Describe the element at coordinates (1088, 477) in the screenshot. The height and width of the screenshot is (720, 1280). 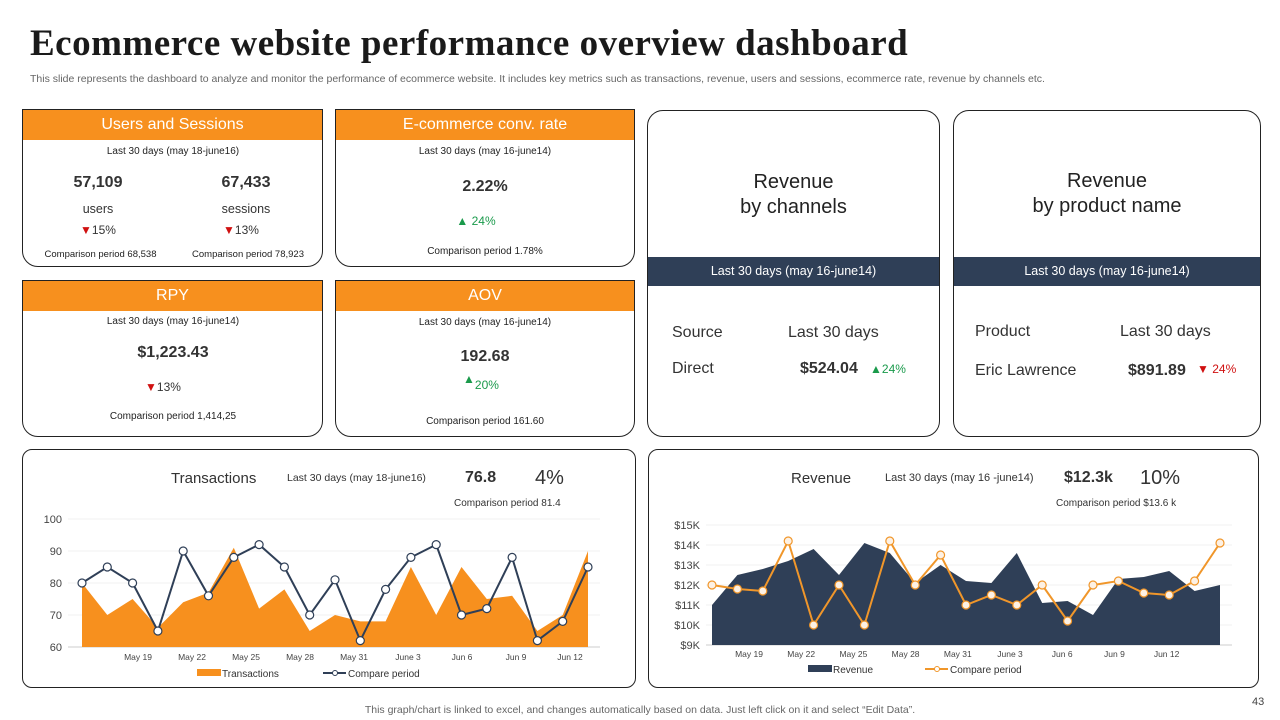
I see `chart-value: $12.3k` at that location.